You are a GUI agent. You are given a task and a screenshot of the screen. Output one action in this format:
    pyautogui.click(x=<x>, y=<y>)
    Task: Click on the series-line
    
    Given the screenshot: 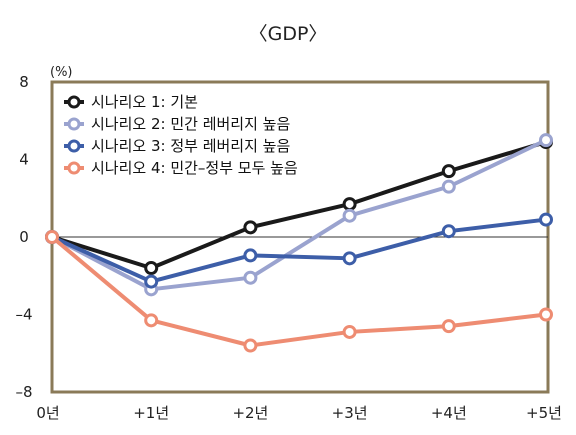 What is the action you would take?
    pyautogui.click(x=299, y=250)
    